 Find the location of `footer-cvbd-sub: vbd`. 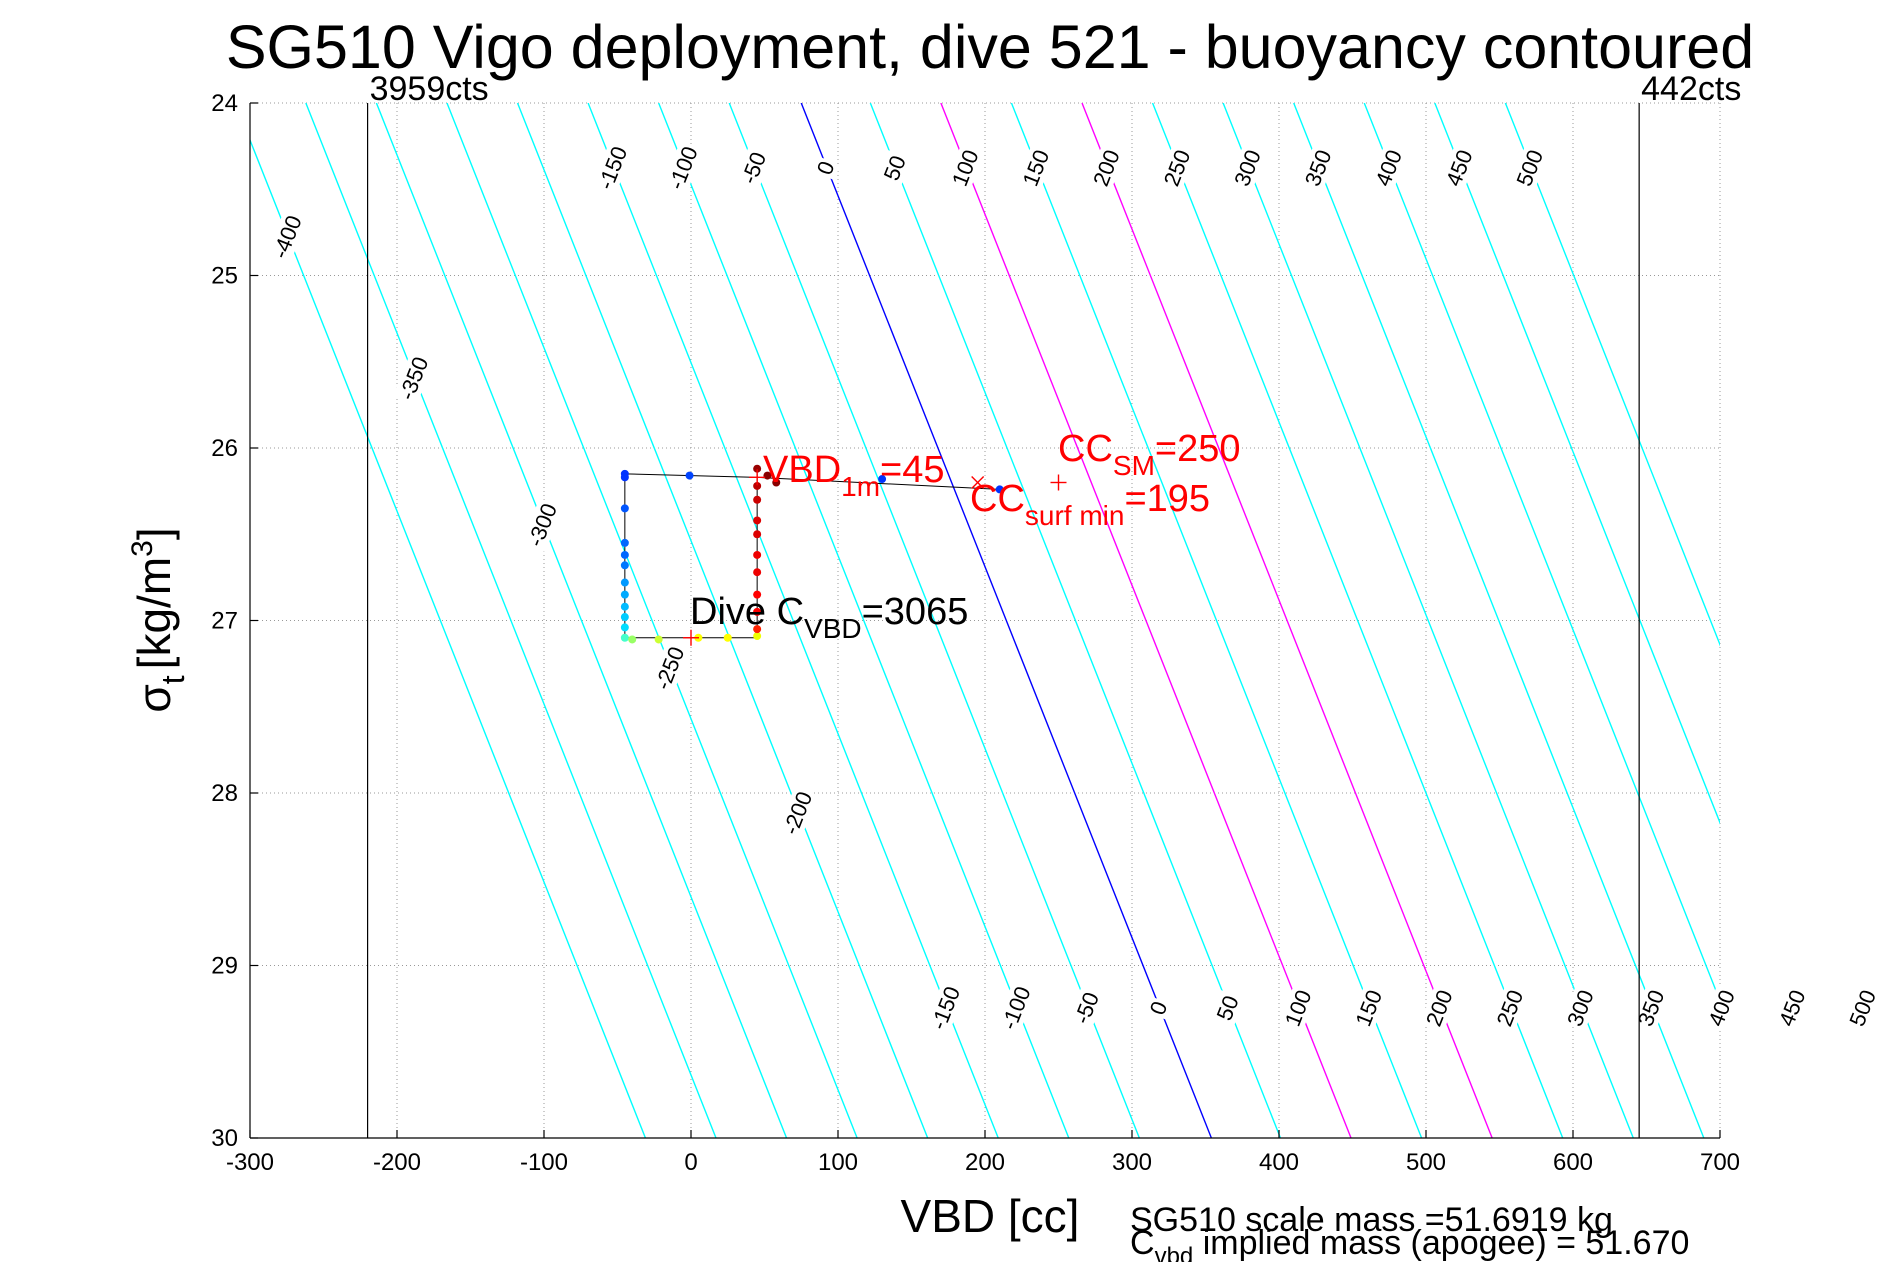

footer-cvbd-sub: vbd is located at coordinates (1174, 1252).